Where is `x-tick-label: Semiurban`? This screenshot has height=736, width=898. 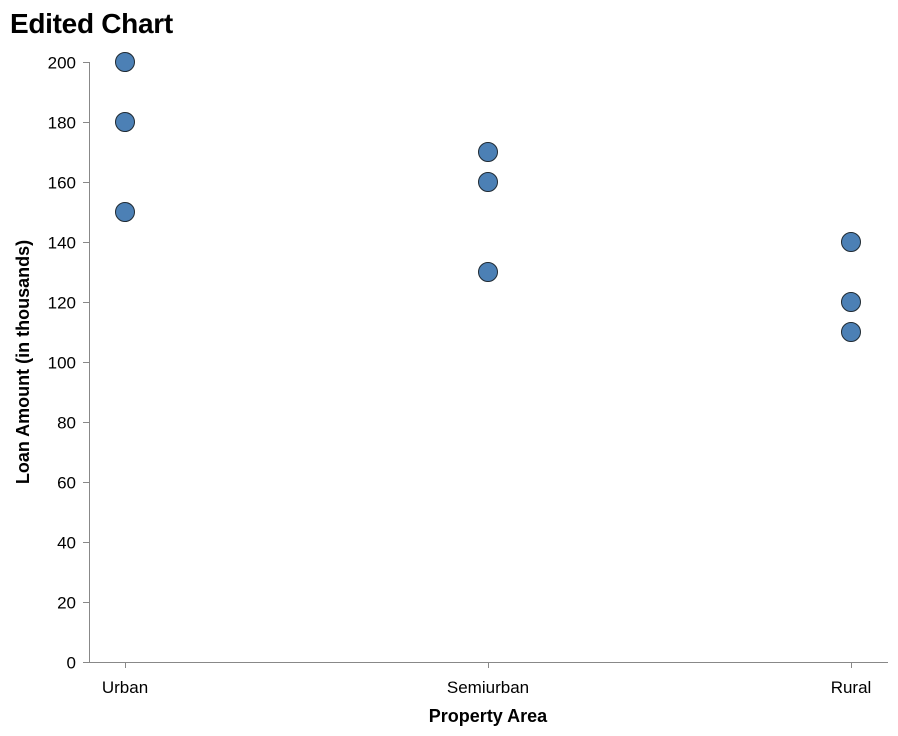 x-tick-label: Semiurban is located at coordinates (488, 687).